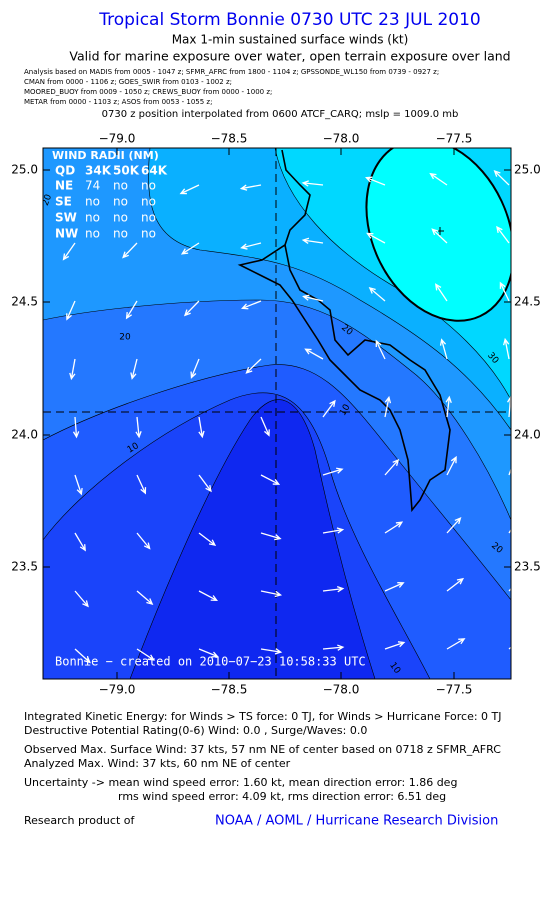 This screenshot has width=560, height=919. I want to click on research-label: Research product of, so click(79, 820).